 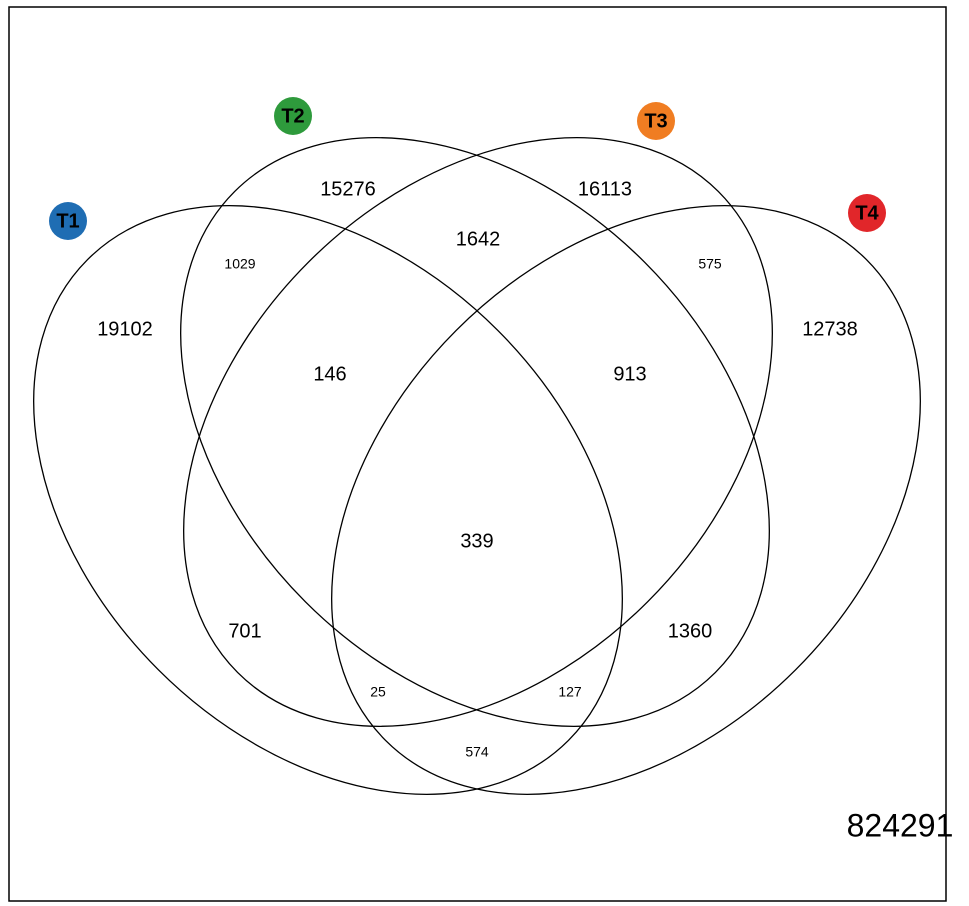 What do you see at coordinates (478, 239) in the screenshot?
I see `region-count: 1642` at bounding box center [478, 239].